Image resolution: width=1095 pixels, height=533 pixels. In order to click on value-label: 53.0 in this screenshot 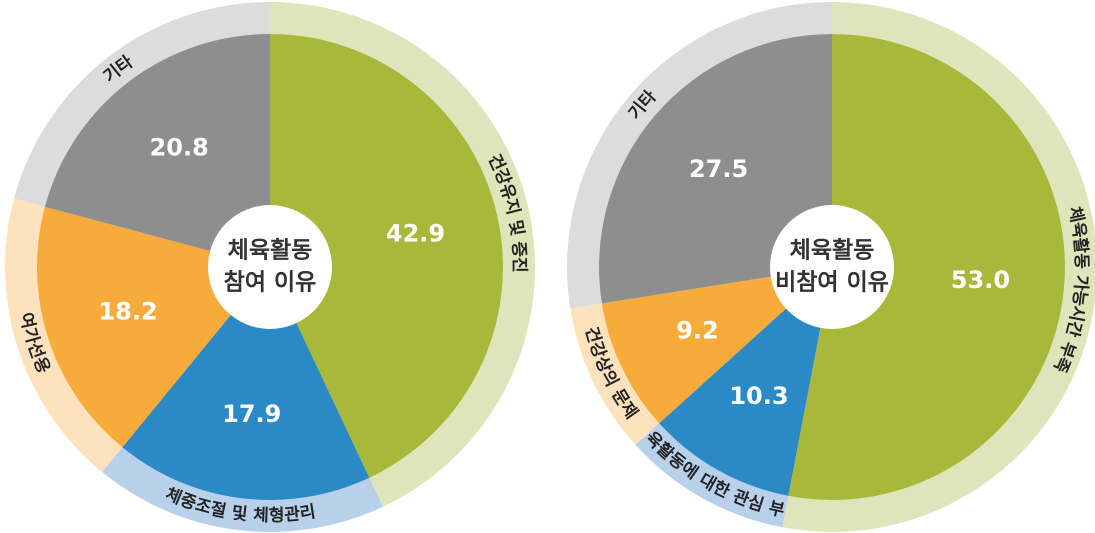, I will do `click(980, 280)`.